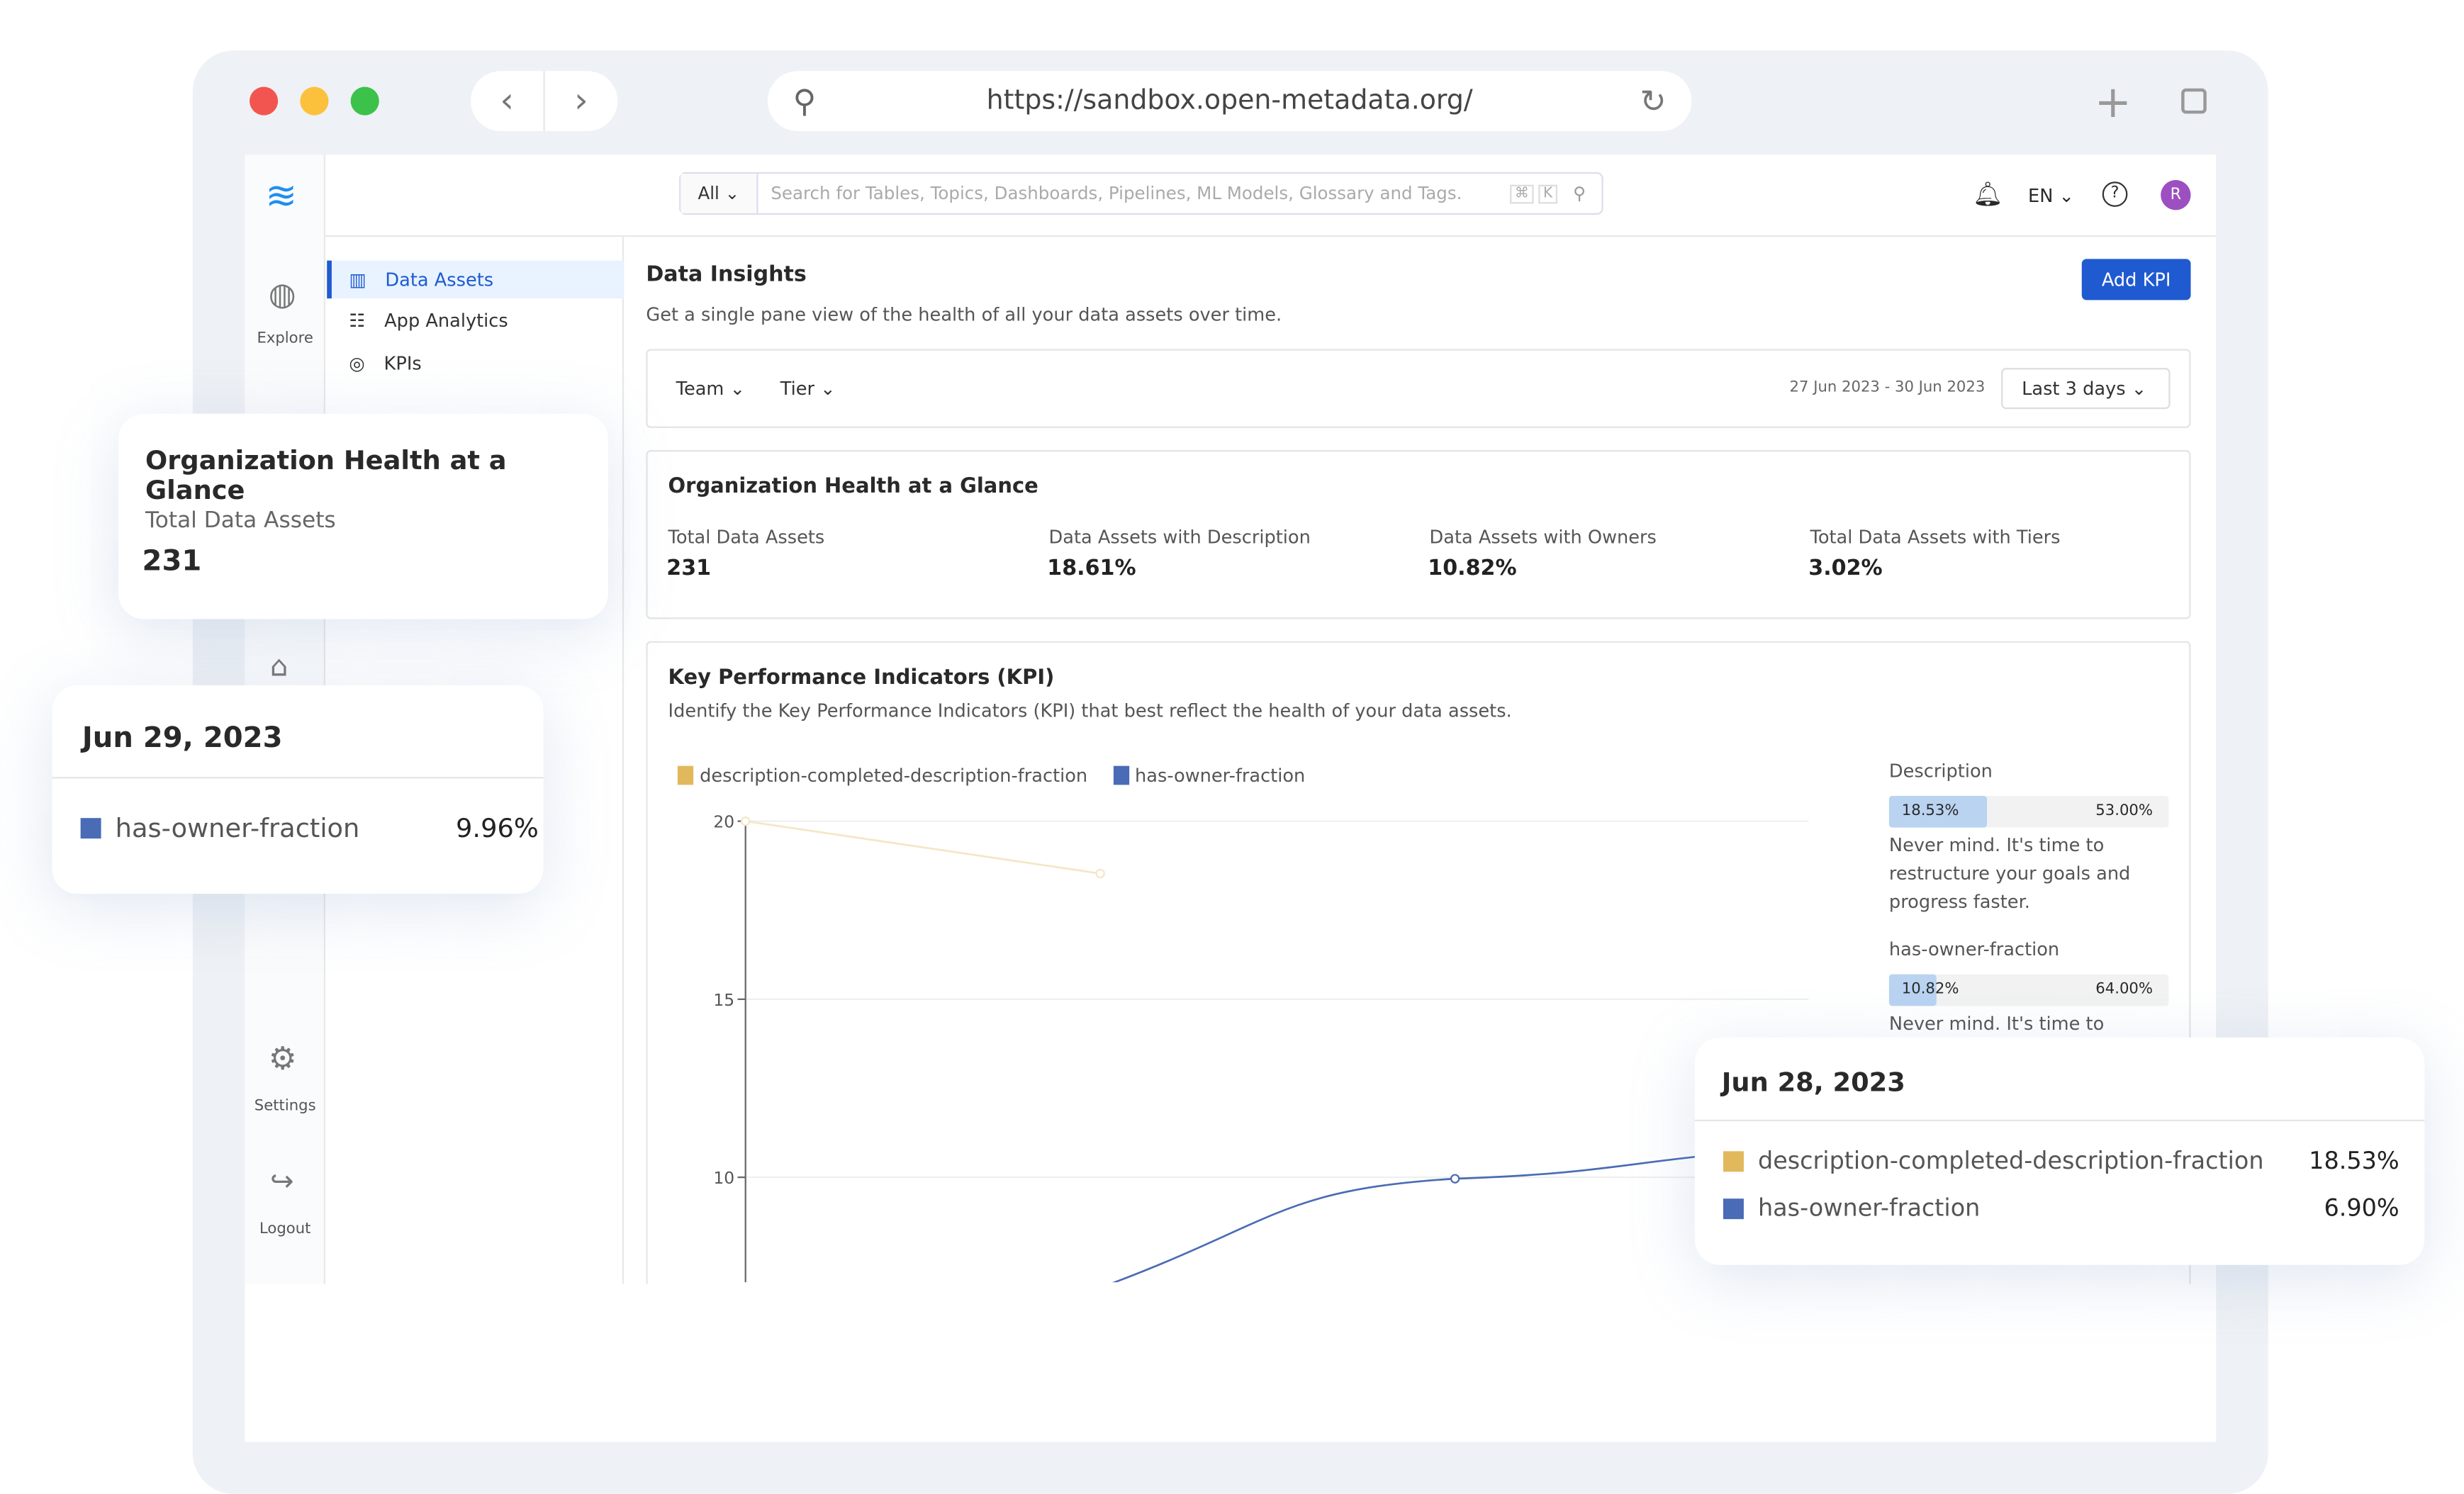 Image resolution: width=2464 pixels, height=1494 pixels. What do you see at coordinates (357, 279) in the screenshot?
I see `chart-icon: ▥` at bounding box center [357, 279].